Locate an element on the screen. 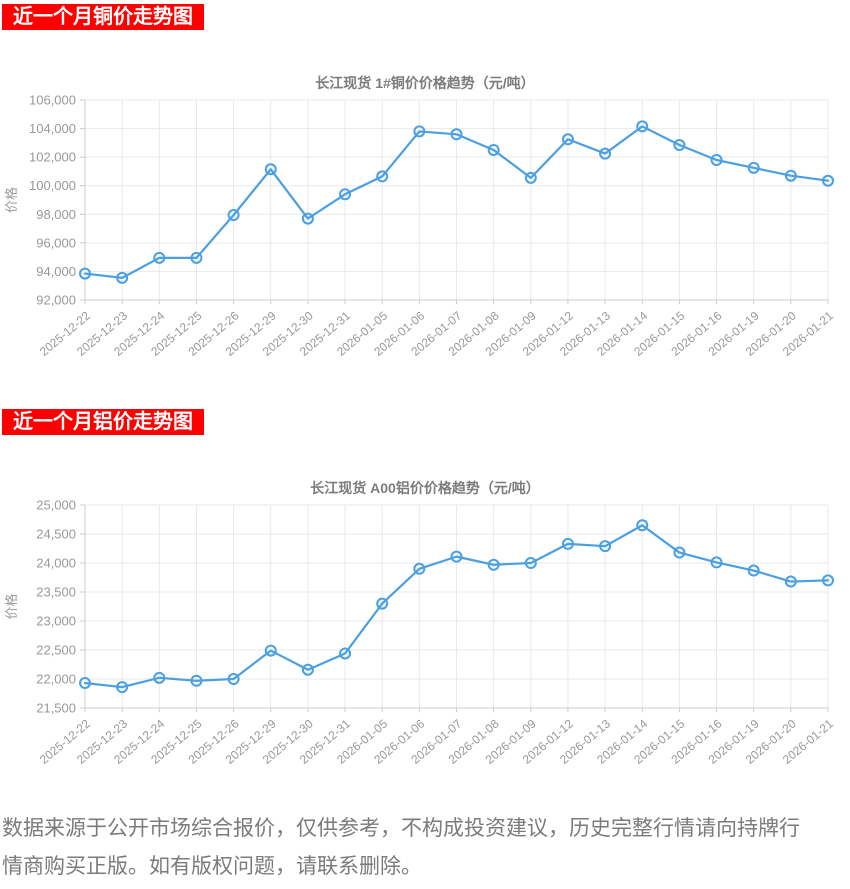 The height and width of the screenshot is (889, 850). y-tick-label: 23,500 is located at coordinates (56, 592).